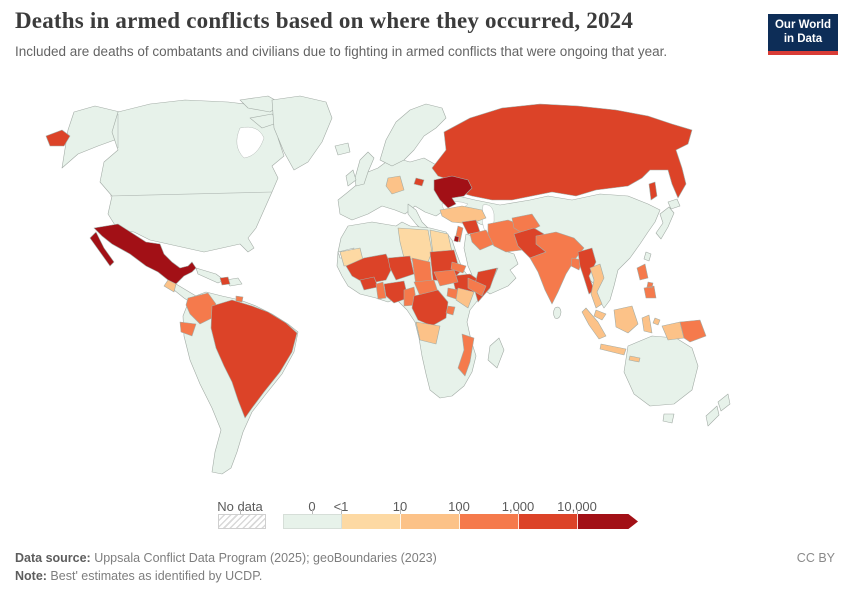 The width and height of the screenshot is (850, 600). Describe the element at coordinates (170, 286) in the screenshot. I see `country-guatemala` at that location.